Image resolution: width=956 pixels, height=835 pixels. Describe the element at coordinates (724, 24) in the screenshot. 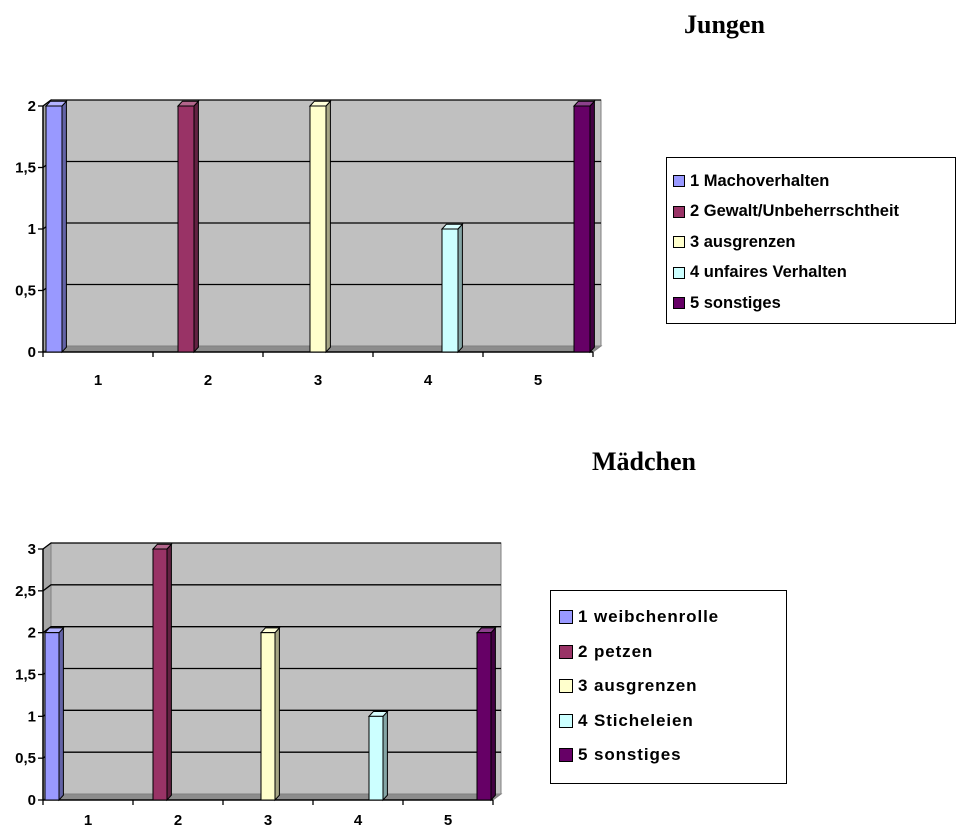

I see `chart-title-jungen: Jungen` at that location.